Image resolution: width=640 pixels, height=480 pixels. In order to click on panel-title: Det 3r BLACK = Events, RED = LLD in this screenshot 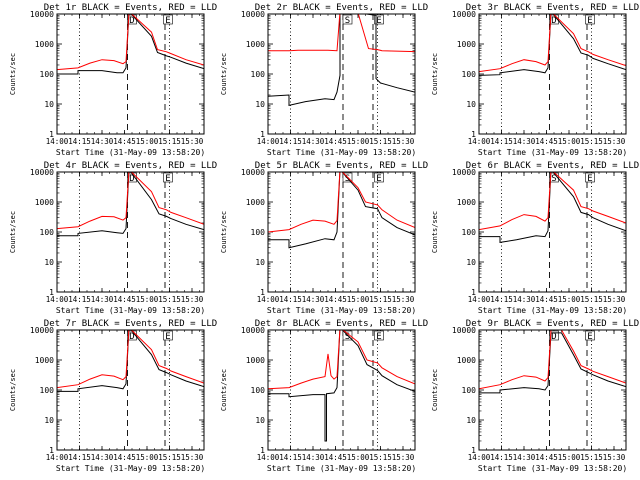, I will do `click(552, 8)`.